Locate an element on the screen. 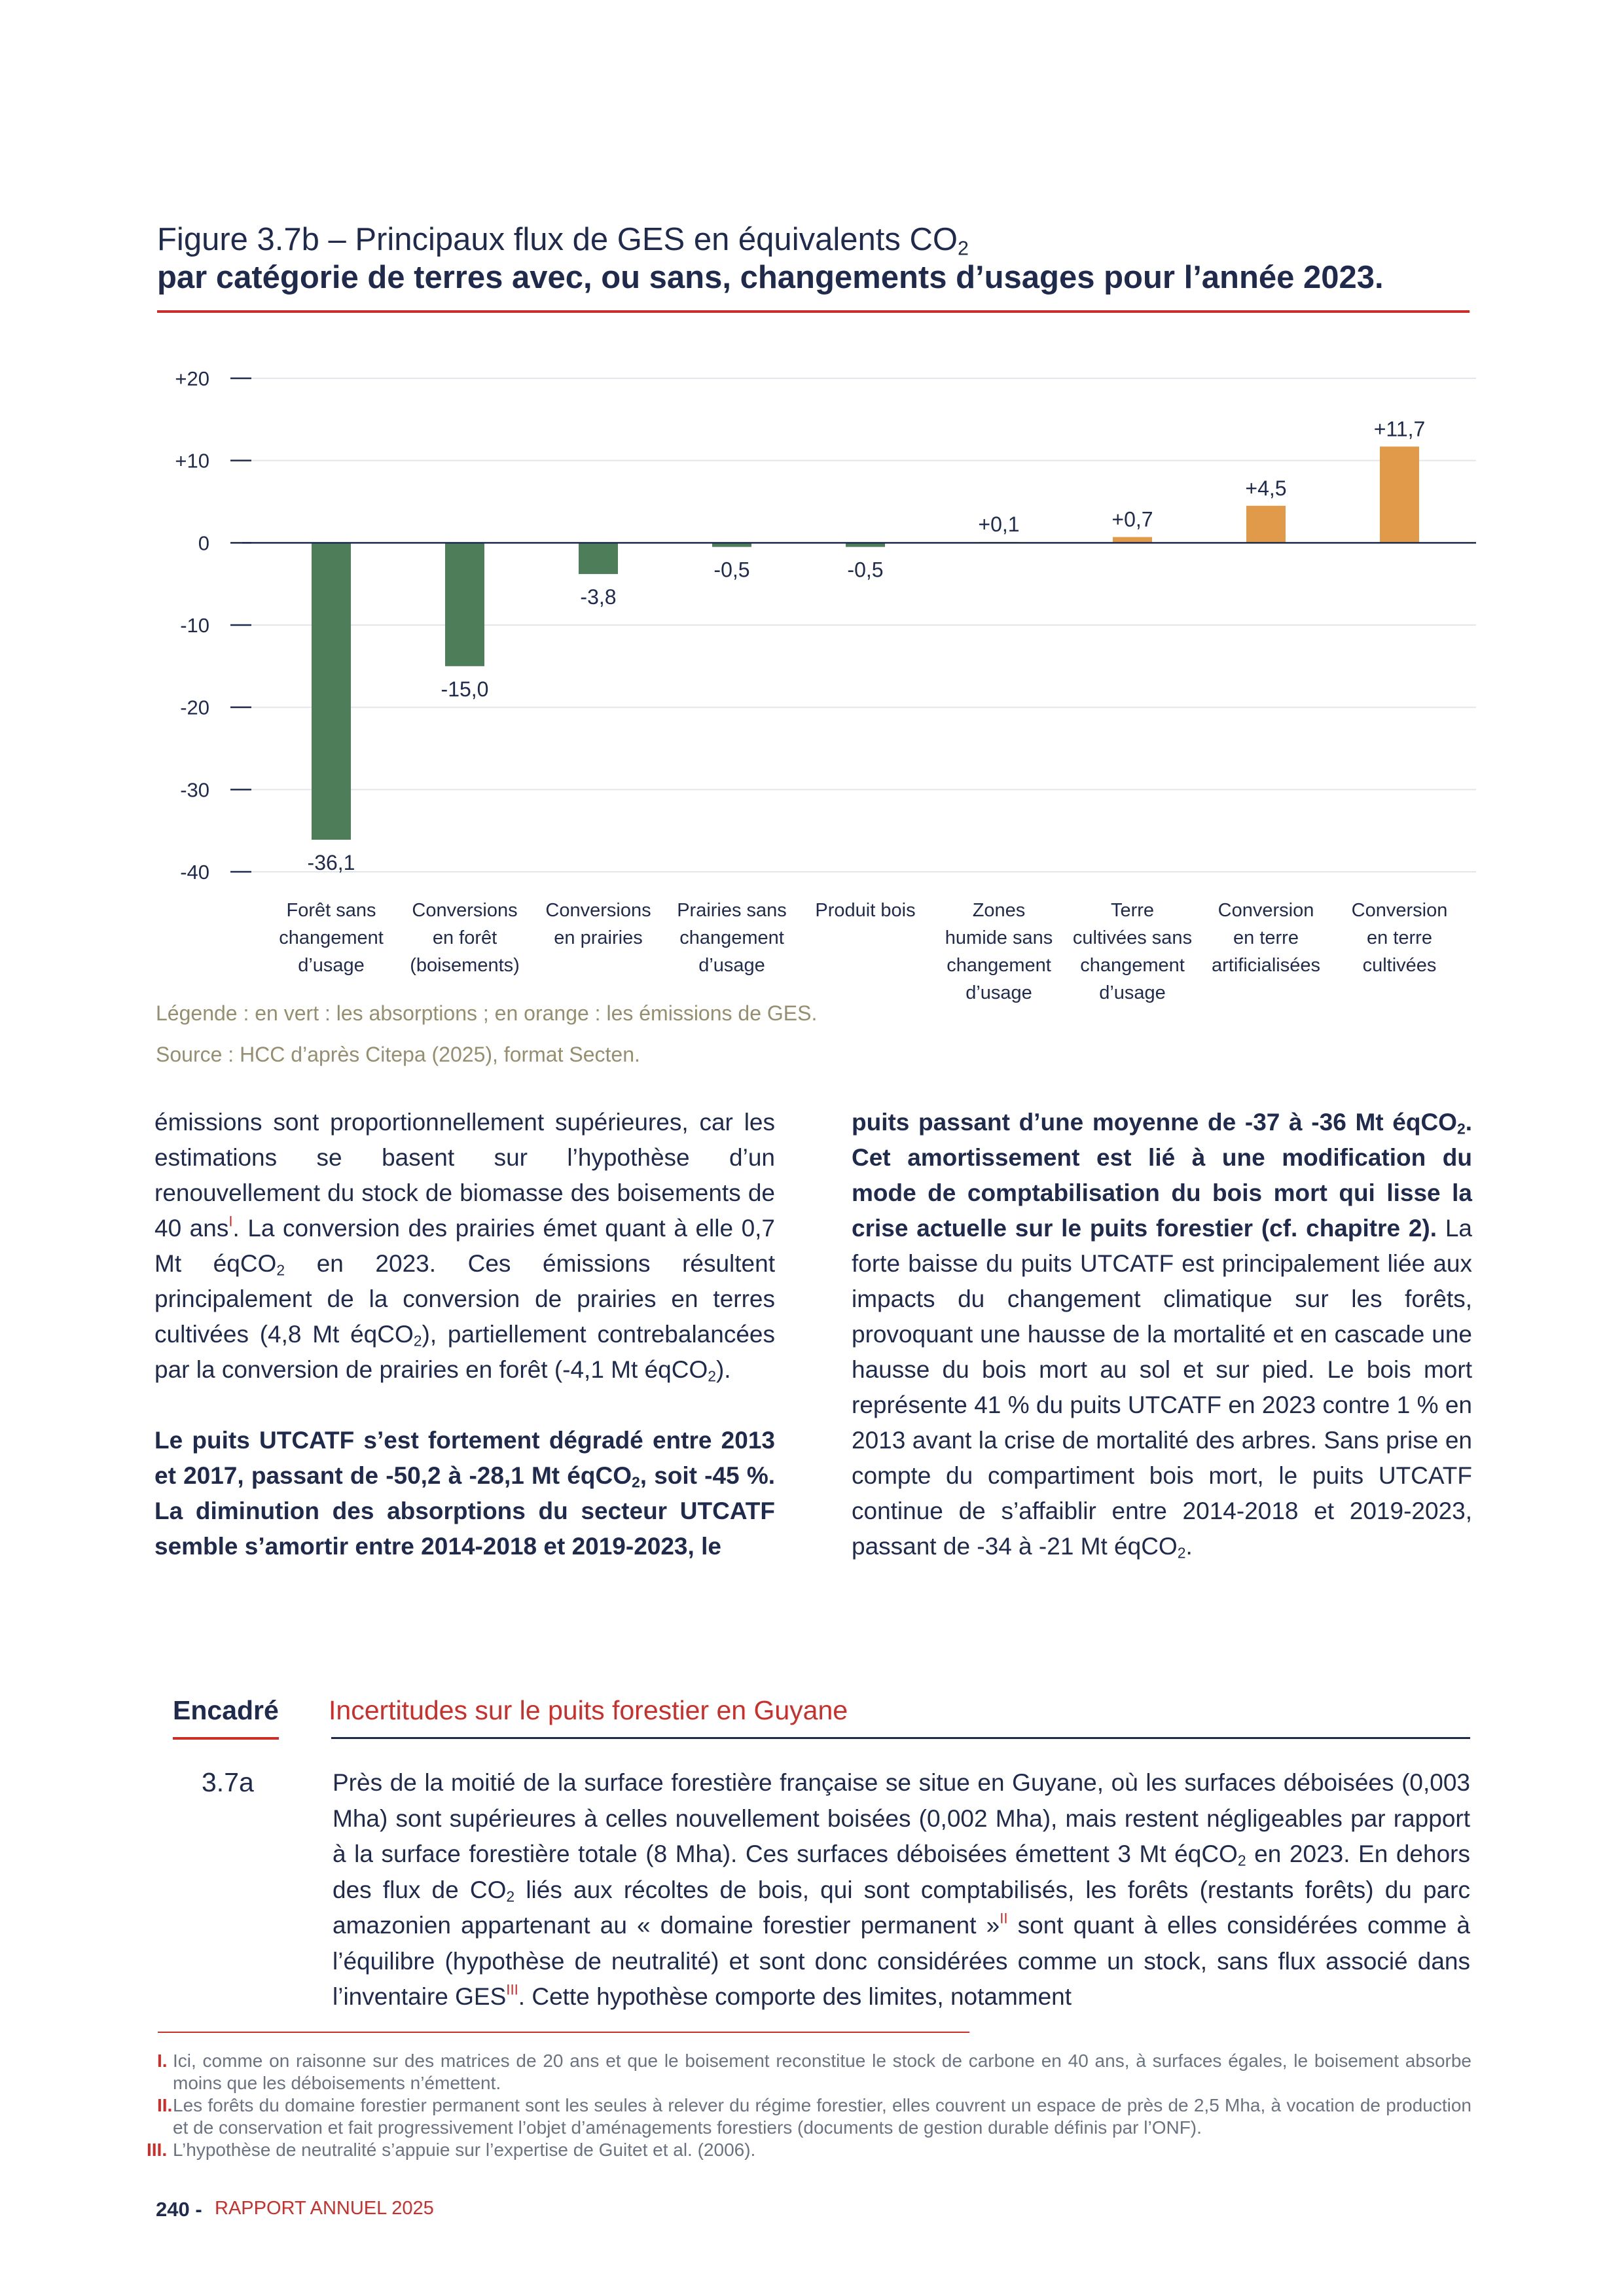  text-run: ). is located at coordinates (723, 1369).